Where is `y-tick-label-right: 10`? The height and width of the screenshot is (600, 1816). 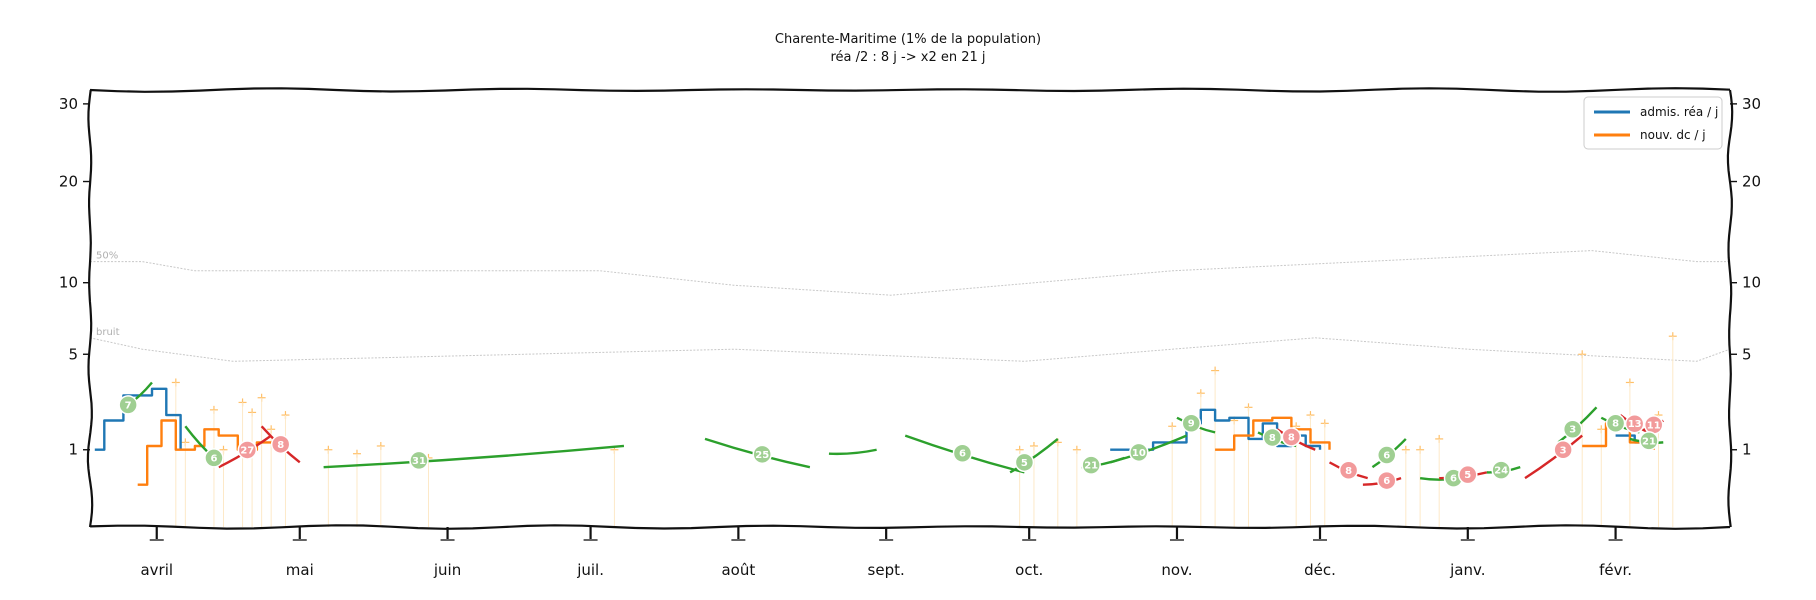 y-tick-label-right: 10 is located at coordinates (1751, 283).